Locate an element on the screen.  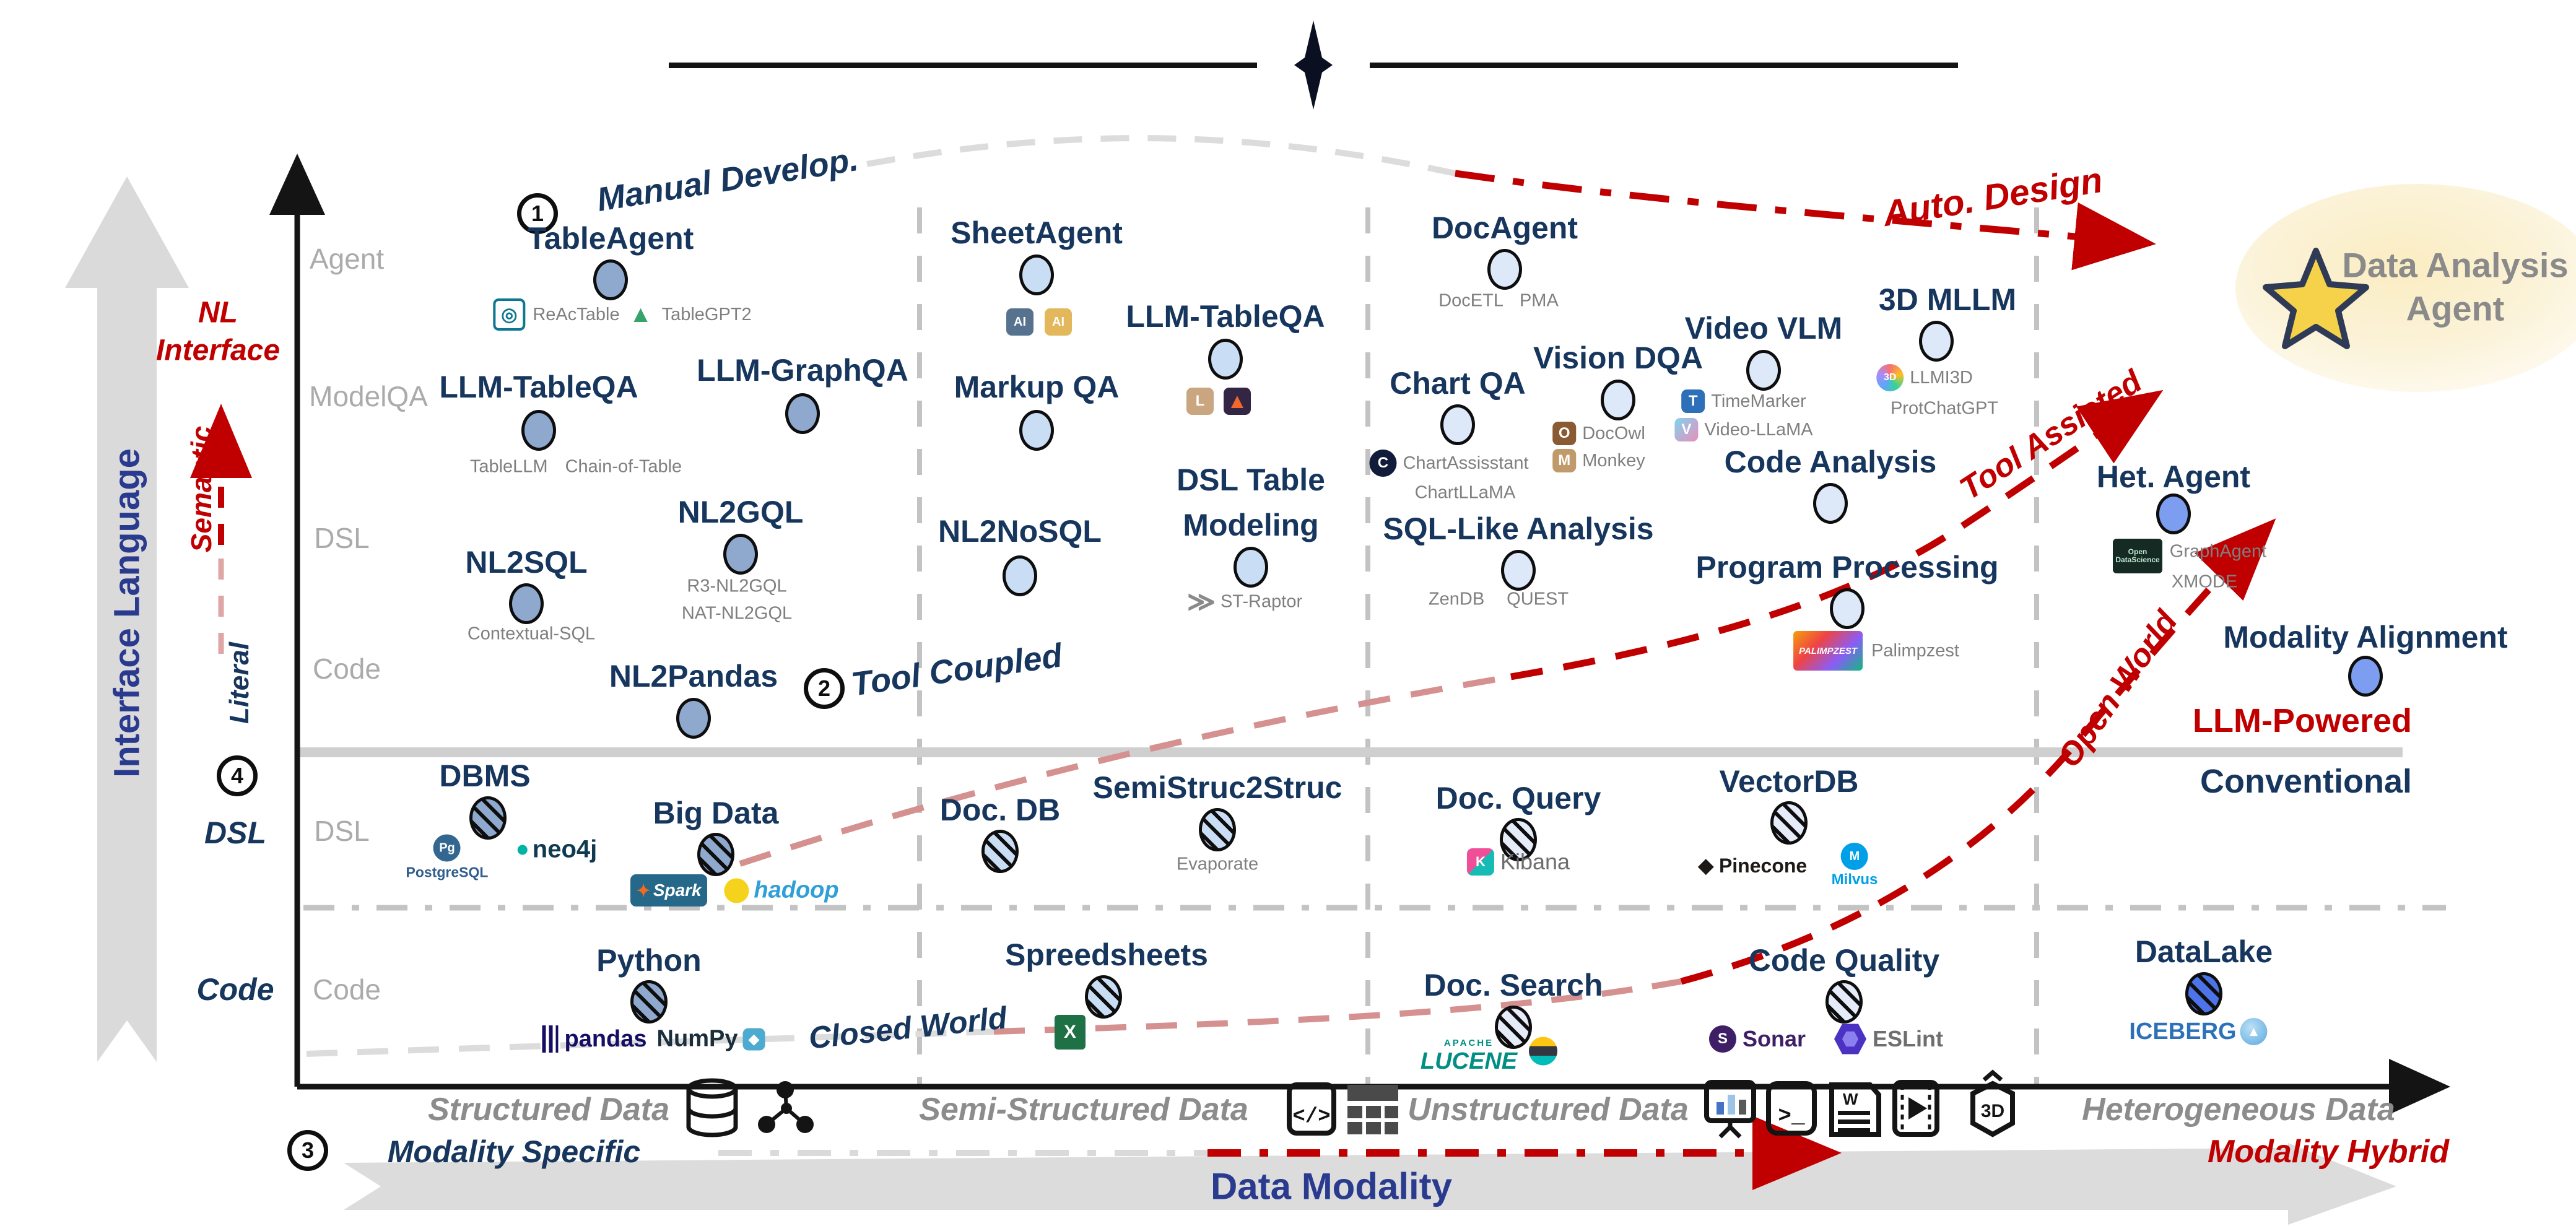
monkey-icon: M is located at coordinates (1564, 460).